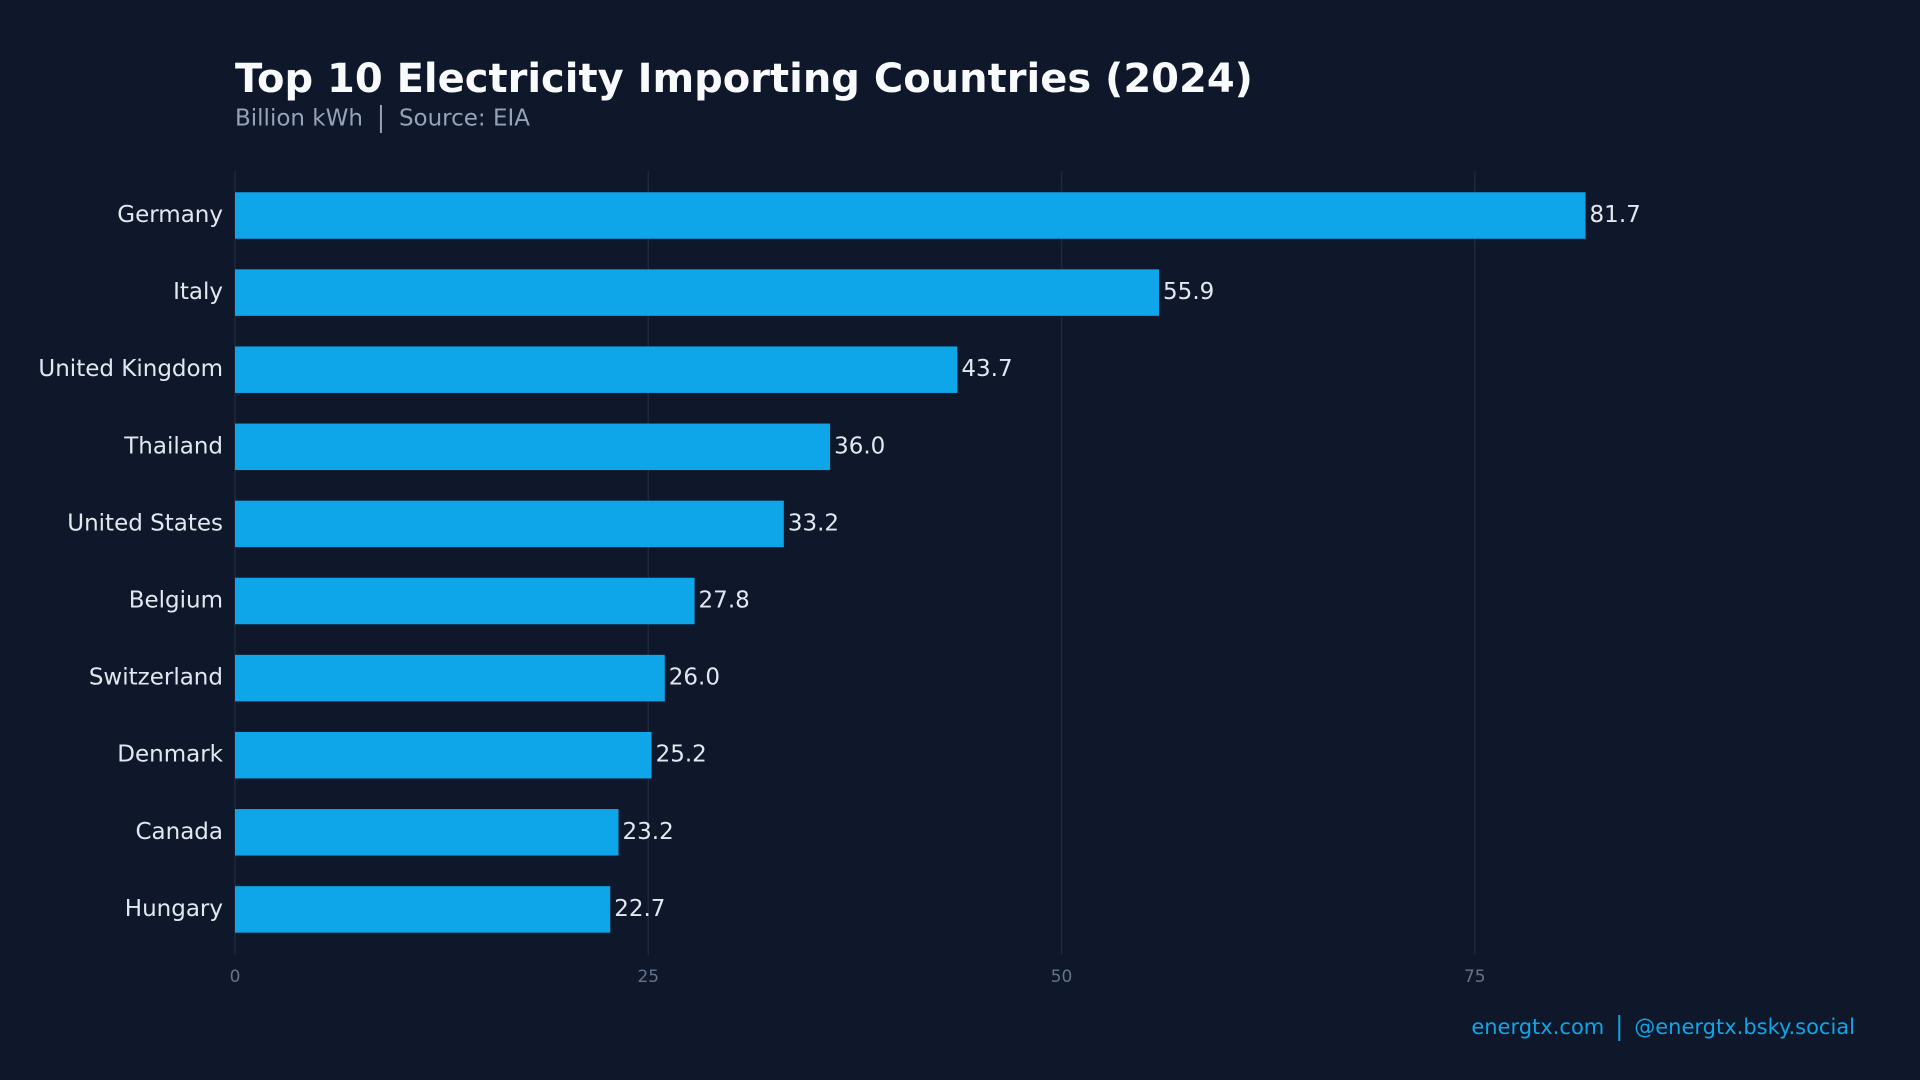 This screenshot has width=1920, height=1080. I want to click on y-tick-label: Canada, so click(179, 832).